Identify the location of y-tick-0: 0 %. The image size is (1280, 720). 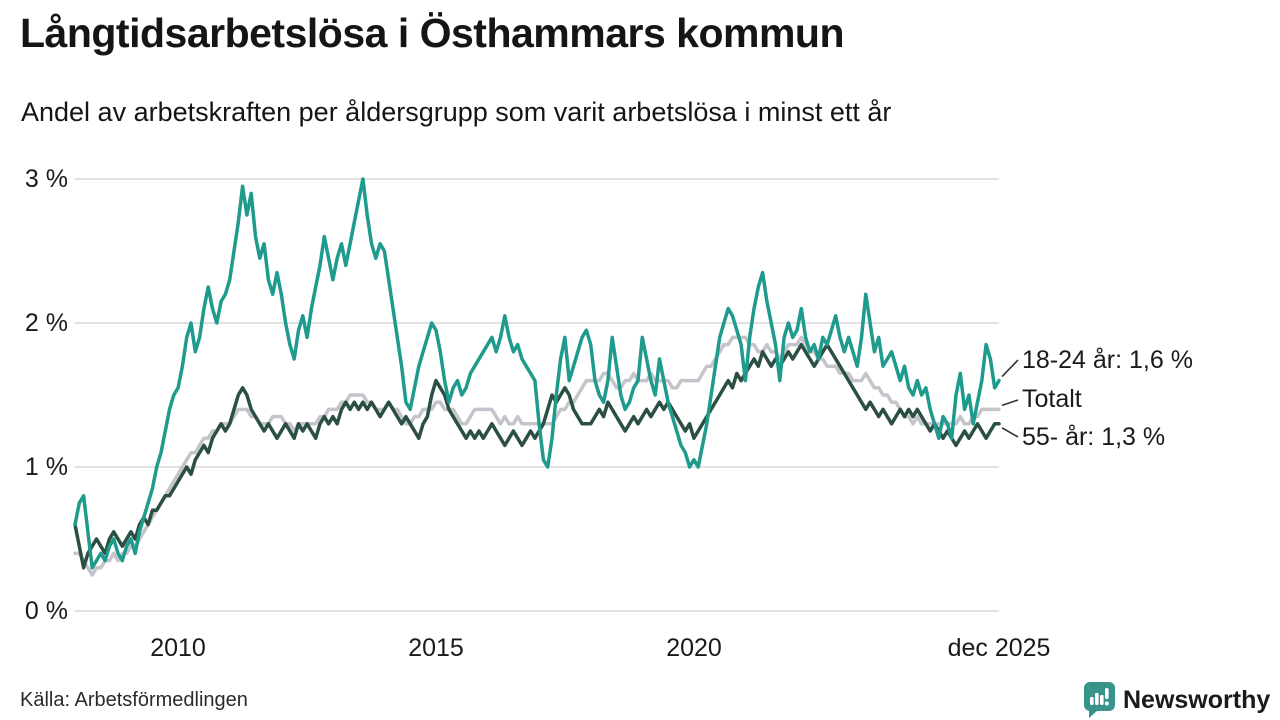
(46, 611).